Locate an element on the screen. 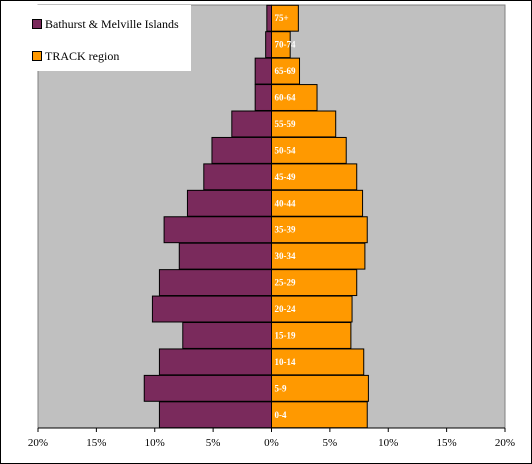 The height and width of the screenshot is (464, 532). legend-label-bathurst: Bathurst & Melville Islands is located at coordinates (112, 23).